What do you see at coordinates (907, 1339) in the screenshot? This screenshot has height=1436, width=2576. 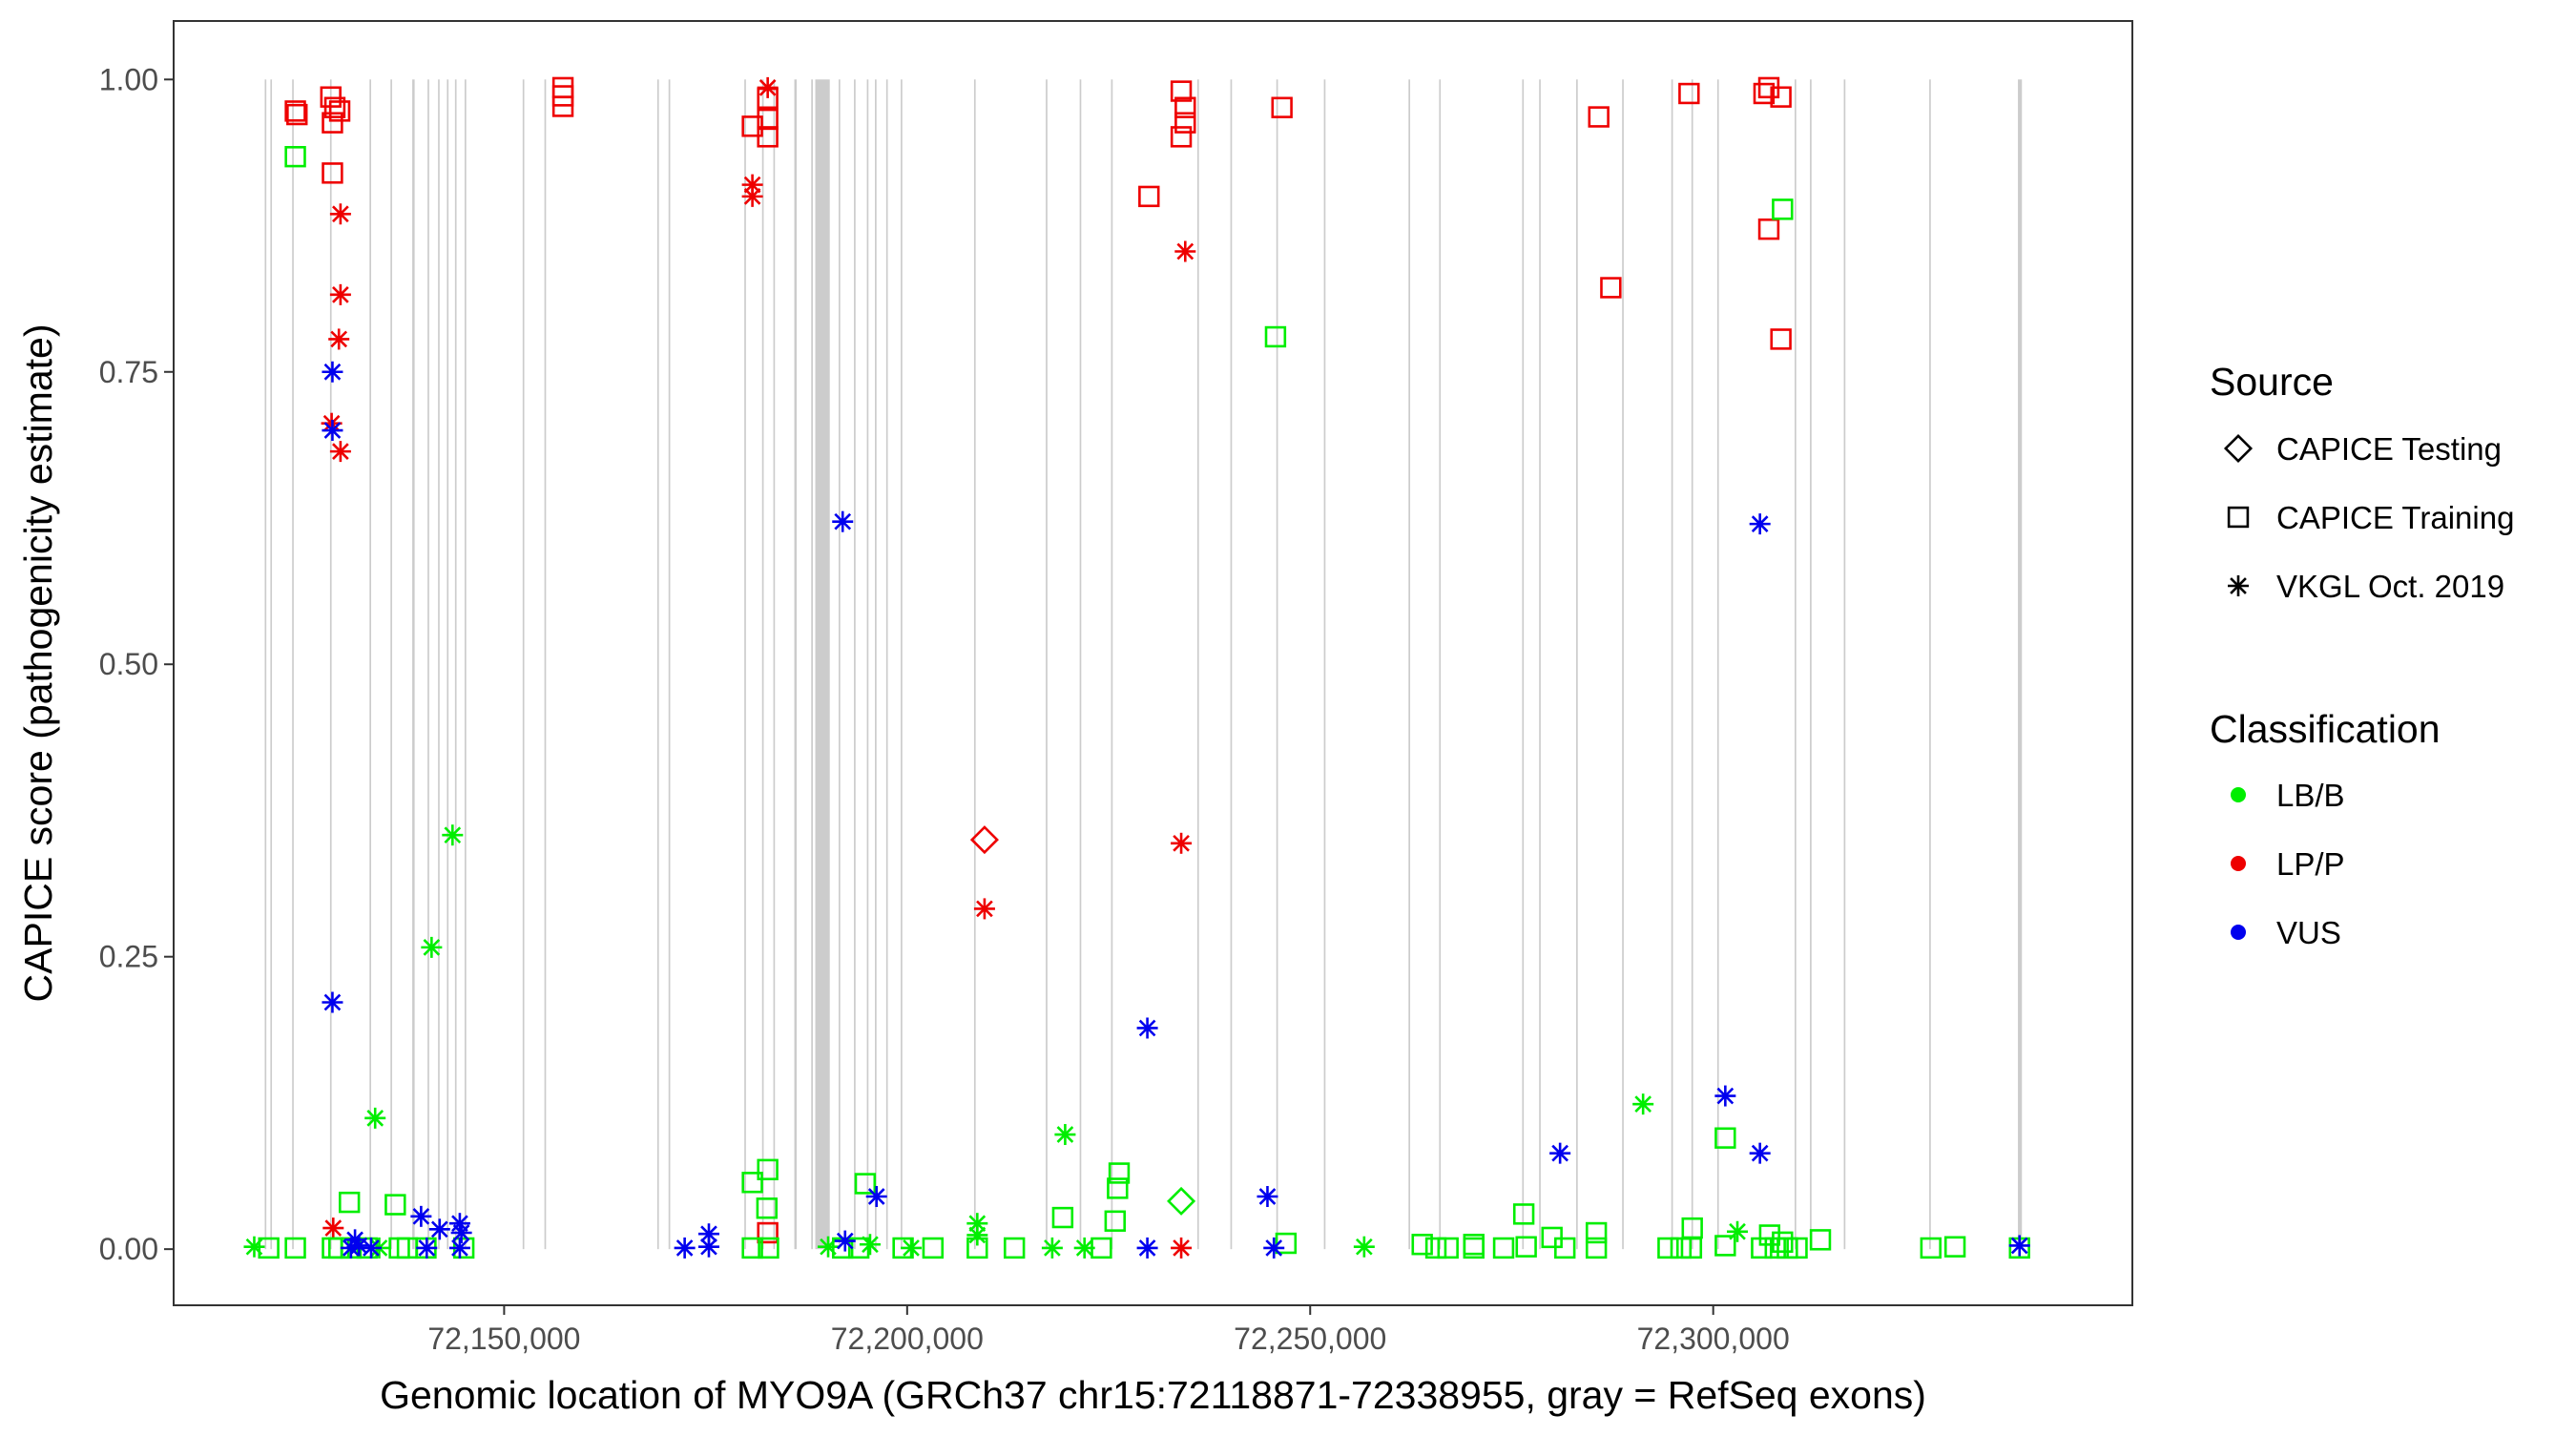 I see `x-tick-label: 72,200,000` at bounding box center [907, 1339].